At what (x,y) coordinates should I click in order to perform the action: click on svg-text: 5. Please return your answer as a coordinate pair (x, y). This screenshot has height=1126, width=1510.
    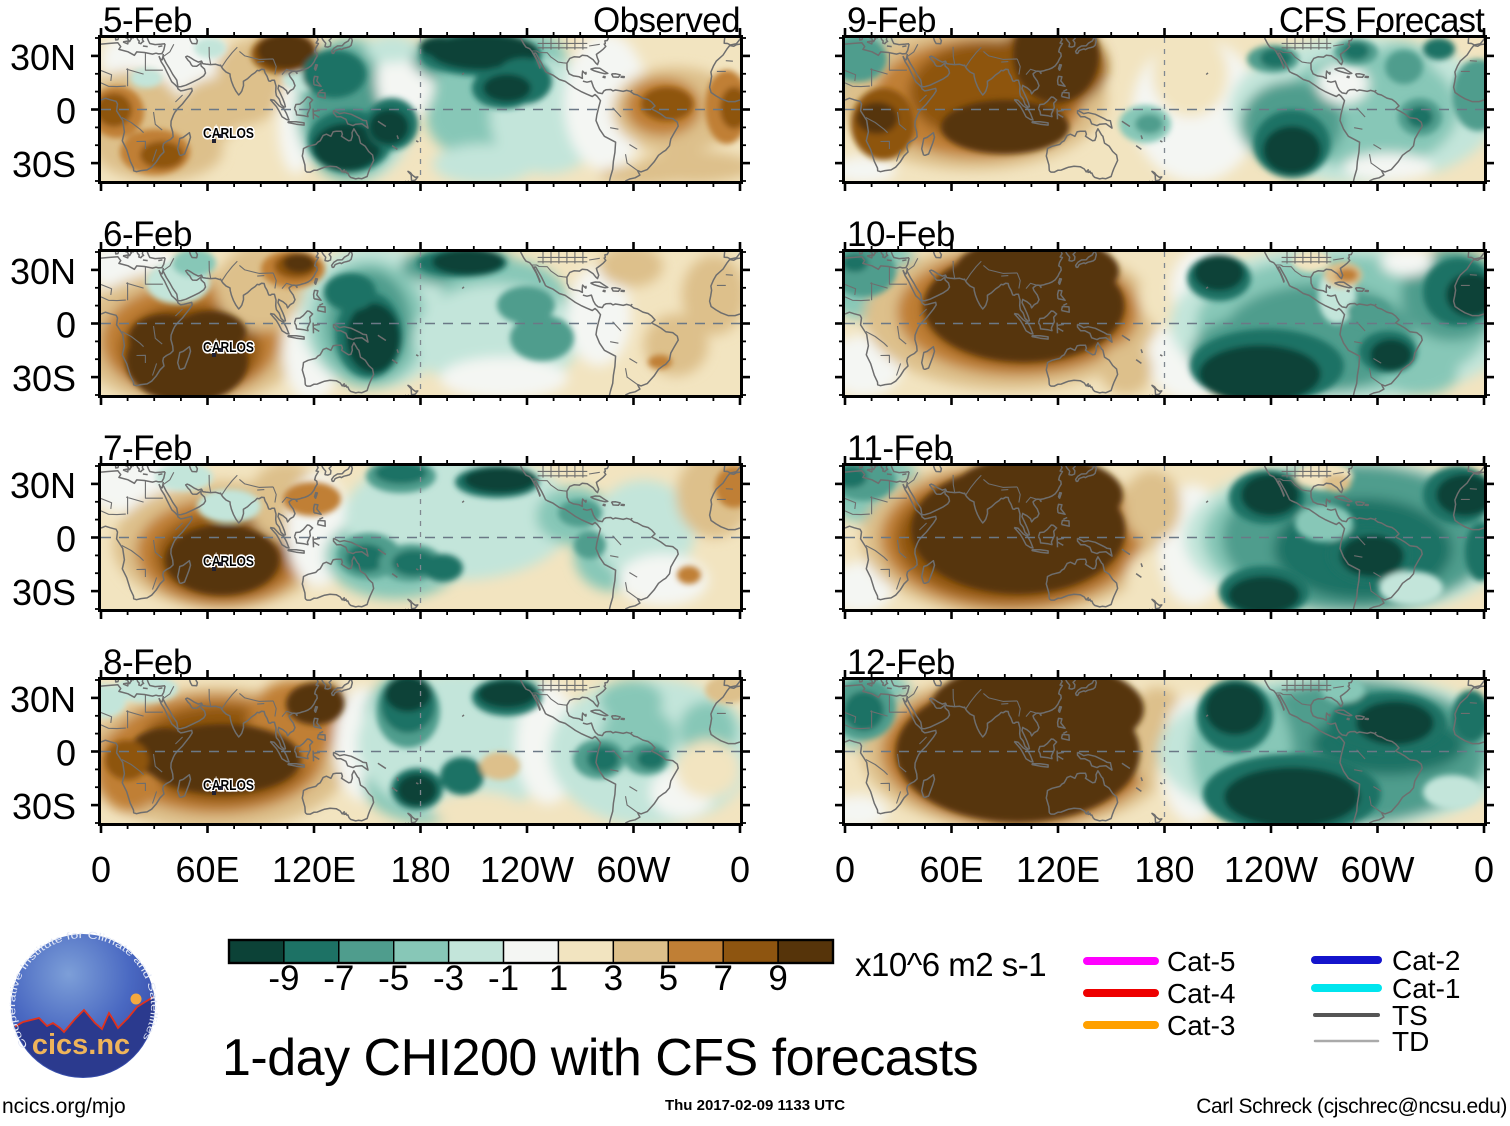
    Looking at the image, I should click on (668, 978).